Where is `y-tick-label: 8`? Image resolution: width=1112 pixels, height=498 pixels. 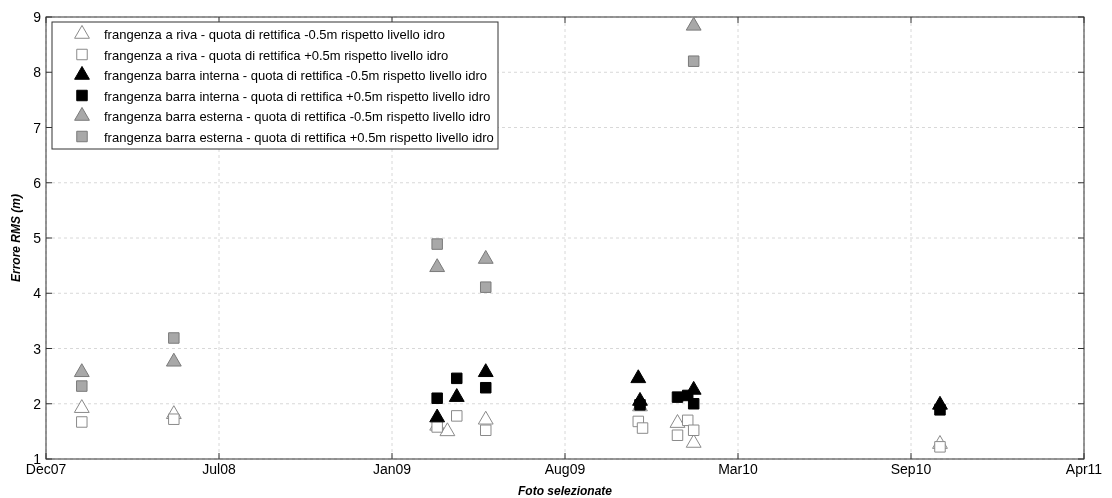
y-tick-label: 8 is located at coordinates (37, 72).